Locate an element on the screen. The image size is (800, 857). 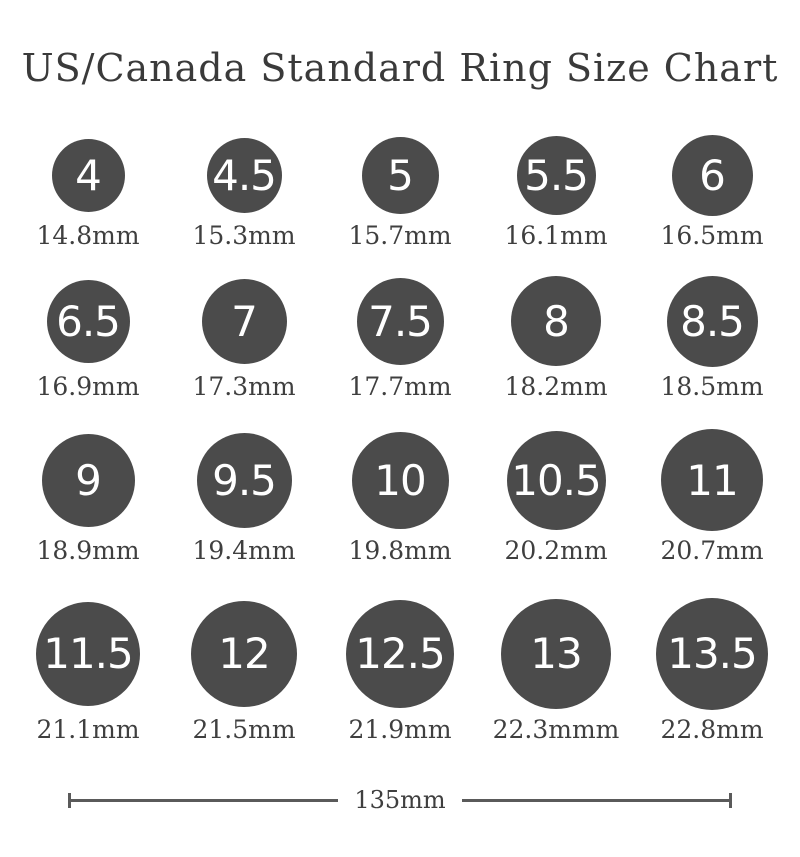
diameter-label: 15.7mm is located at coordinates (400, 235).